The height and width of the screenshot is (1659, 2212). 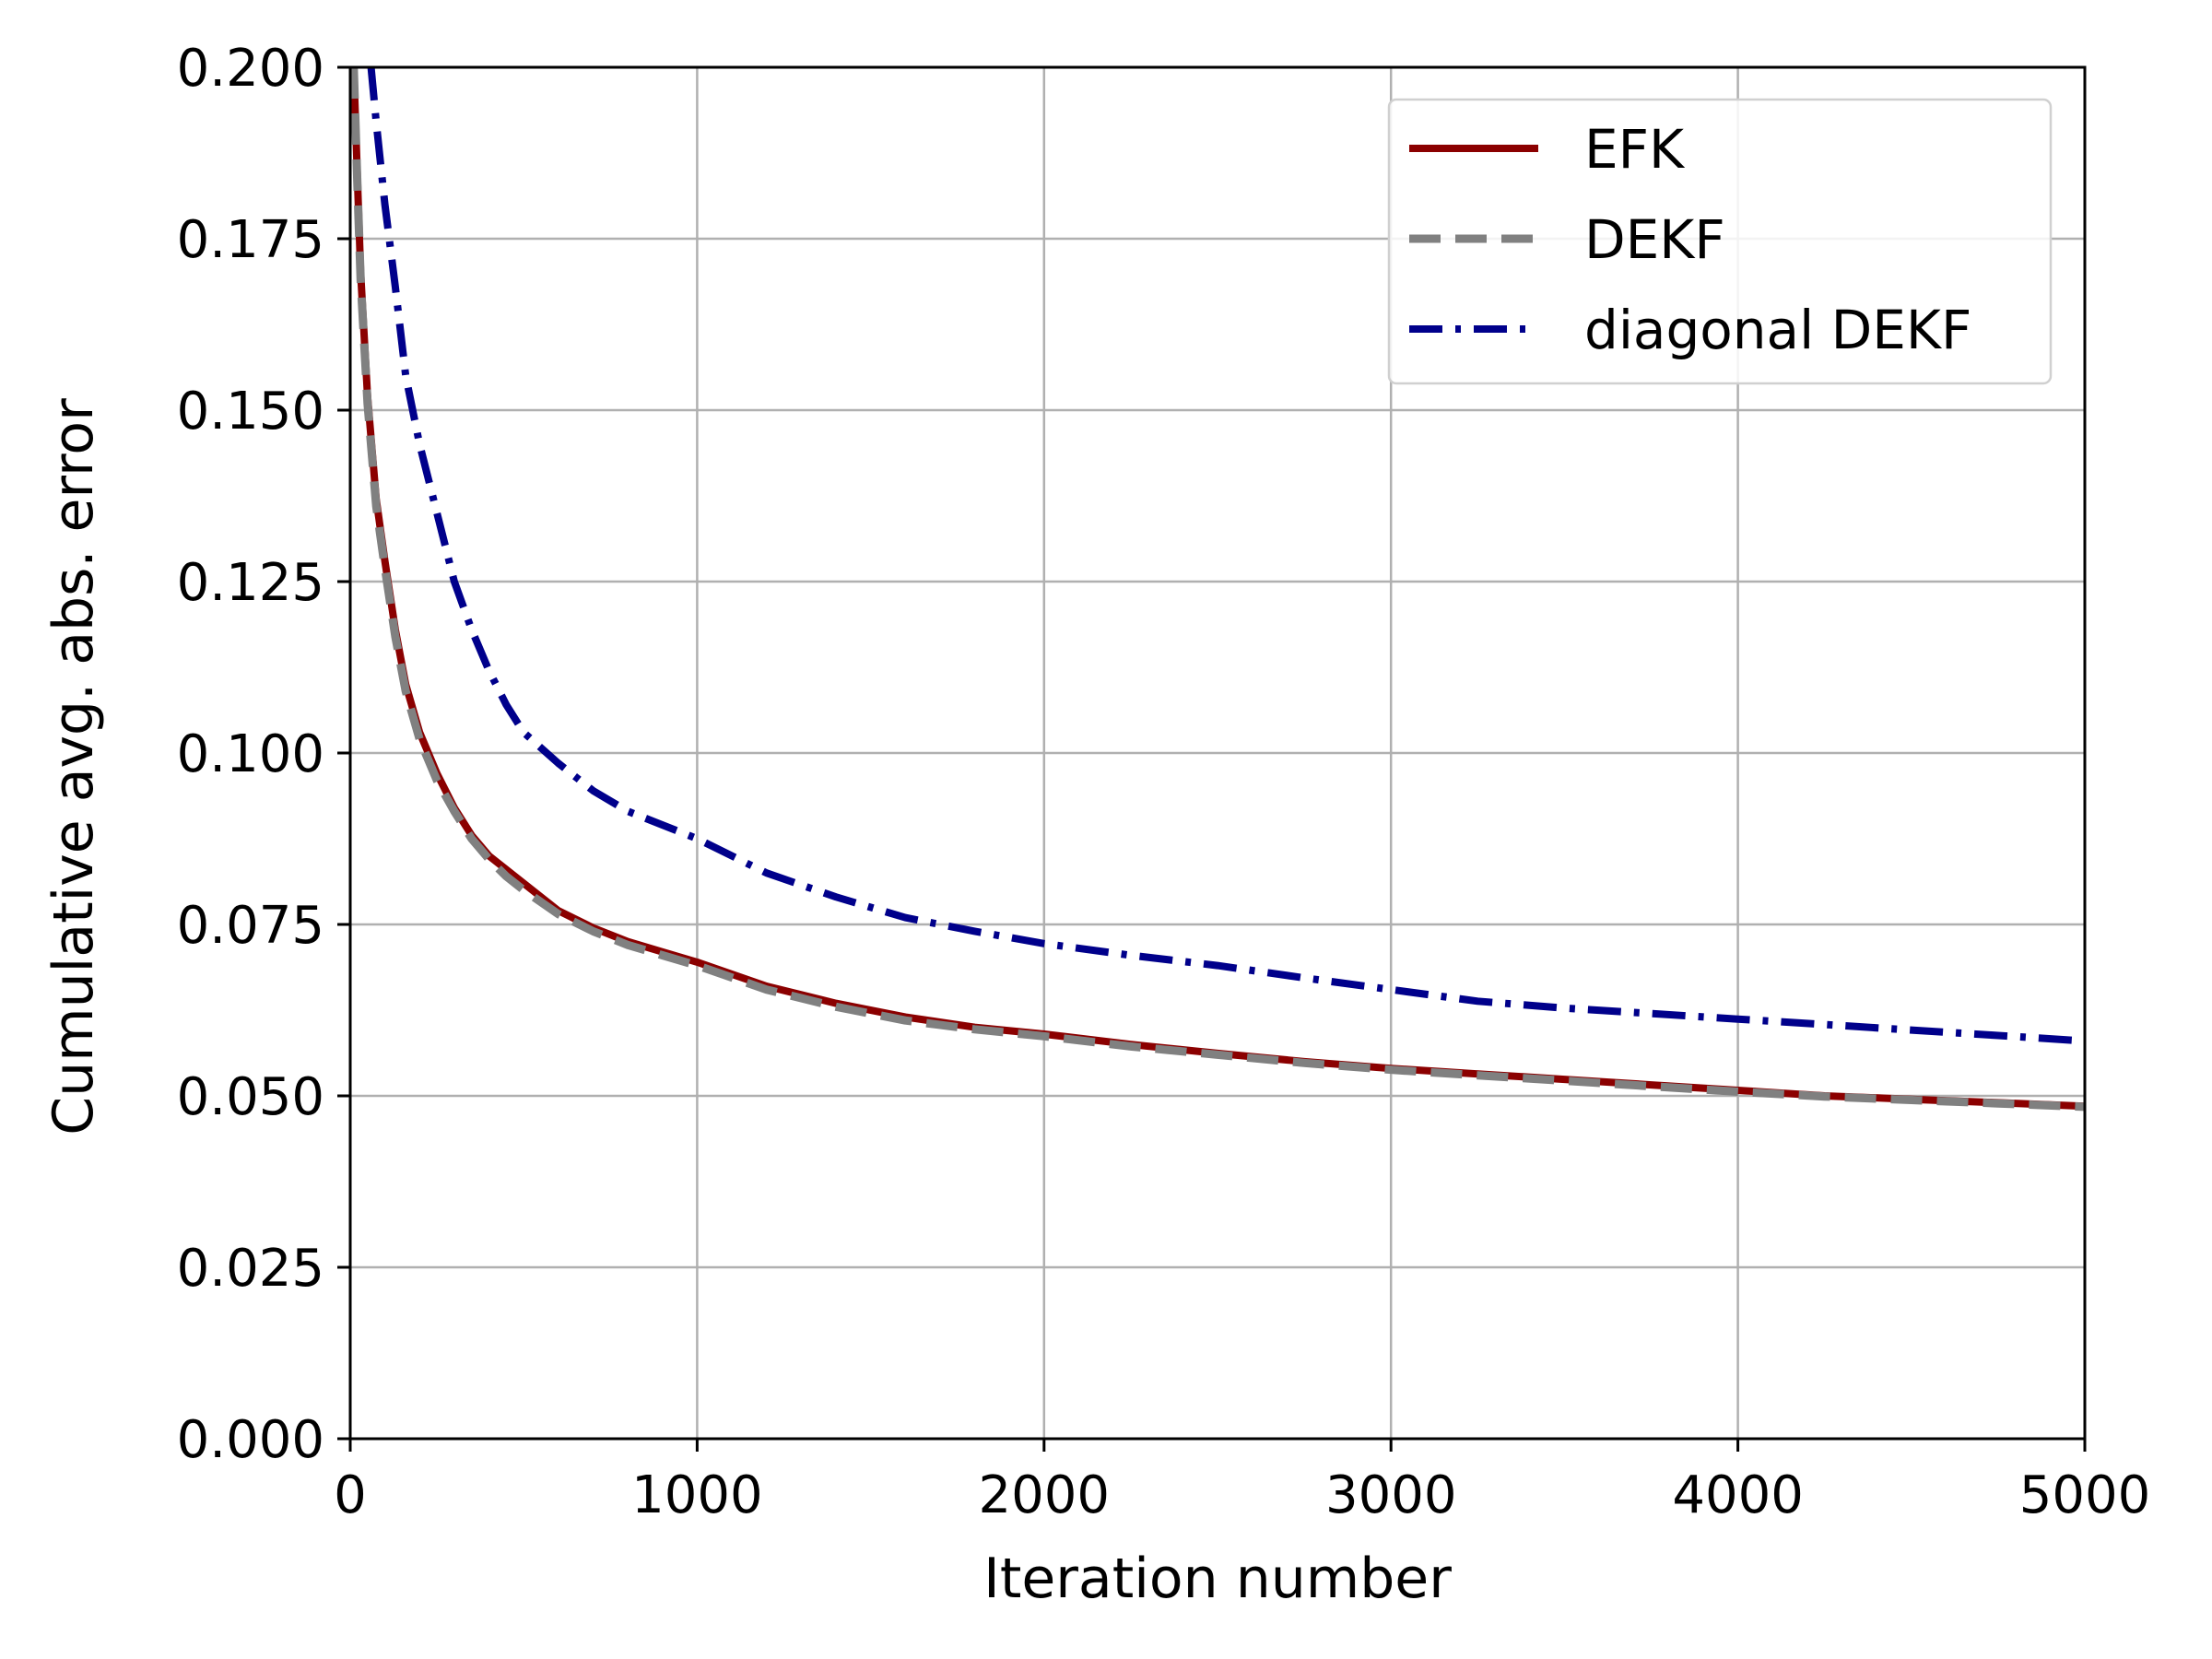 I want to click on x-tick-label: 5000, so click(x=2085, y=1495).